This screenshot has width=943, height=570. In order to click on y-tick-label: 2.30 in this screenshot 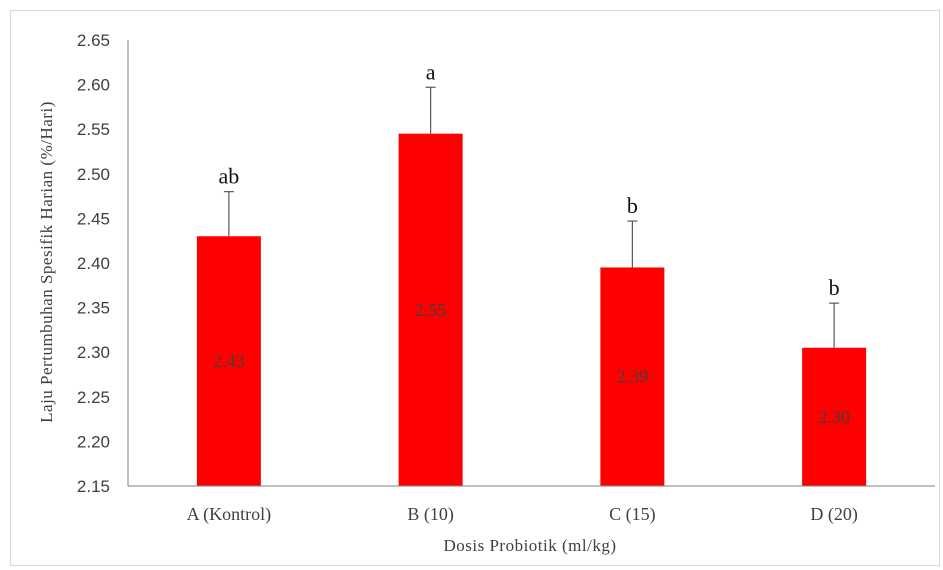, I will do `click(93, 352)`.